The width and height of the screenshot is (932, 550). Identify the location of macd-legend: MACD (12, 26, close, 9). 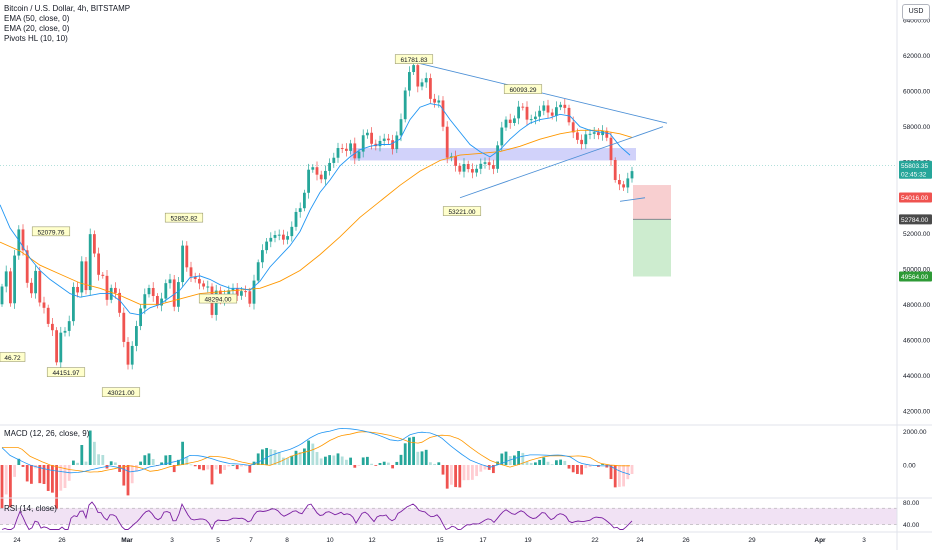
(46, 434).